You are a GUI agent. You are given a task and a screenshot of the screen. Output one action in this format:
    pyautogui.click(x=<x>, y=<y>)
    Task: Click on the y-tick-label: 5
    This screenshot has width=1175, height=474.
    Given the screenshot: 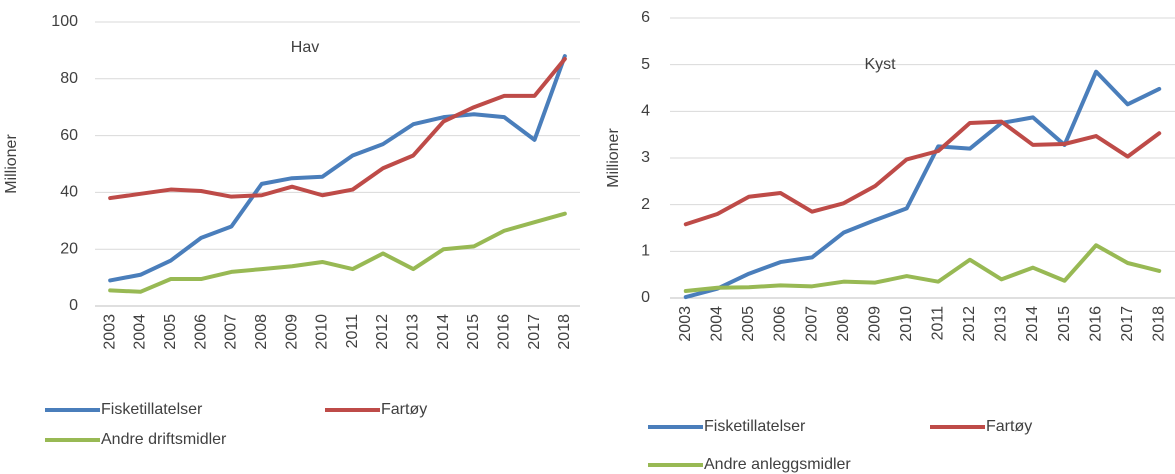 What is the action you would take?
    pyautogui.click(x=645, y=64)
    